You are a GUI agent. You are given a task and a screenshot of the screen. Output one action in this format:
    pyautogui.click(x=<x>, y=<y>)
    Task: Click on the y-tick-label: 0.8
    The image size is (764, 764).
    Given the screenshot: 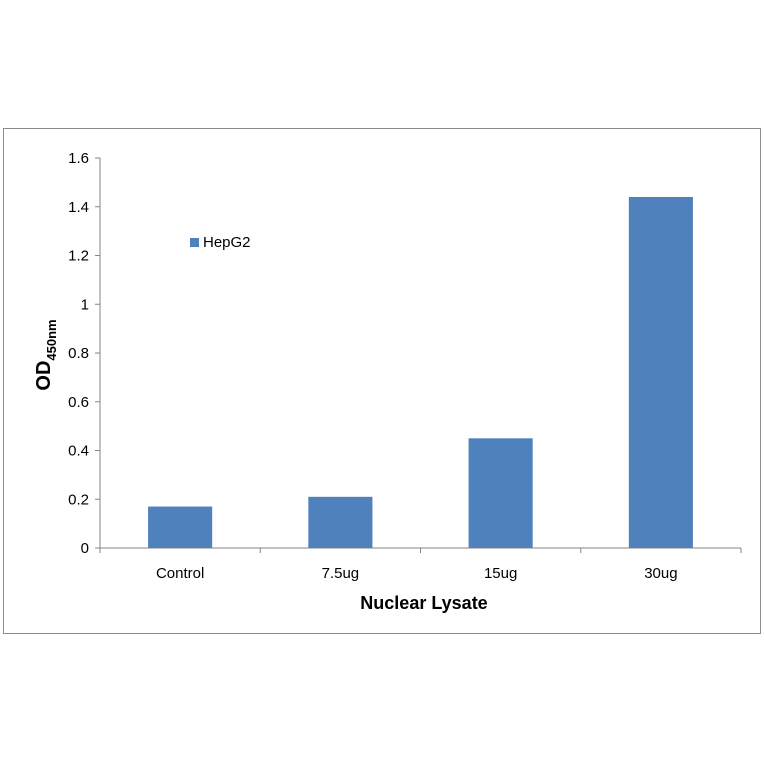 What is the action you would take?
    pyautogui.click(x=78, y=353)
    